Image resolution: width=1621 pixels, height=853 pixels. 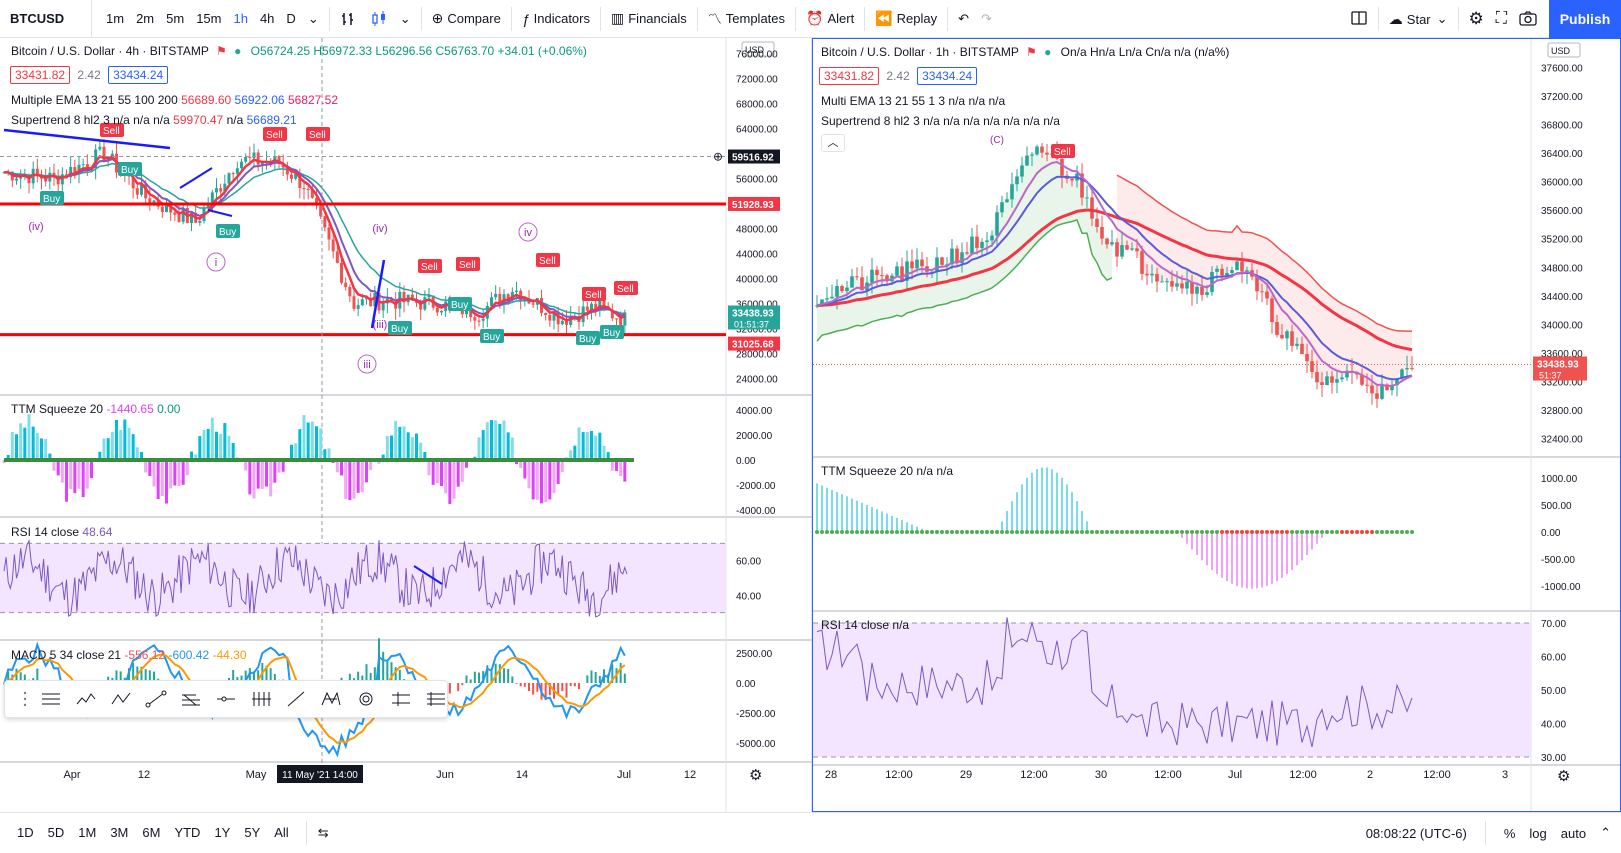 What do you see at coordinates (95, 409) in the screenshot?
I see `ttm-legend-left: TTM Squeeze 20 -1440.65 0.00` at bounding box center [95, 409].